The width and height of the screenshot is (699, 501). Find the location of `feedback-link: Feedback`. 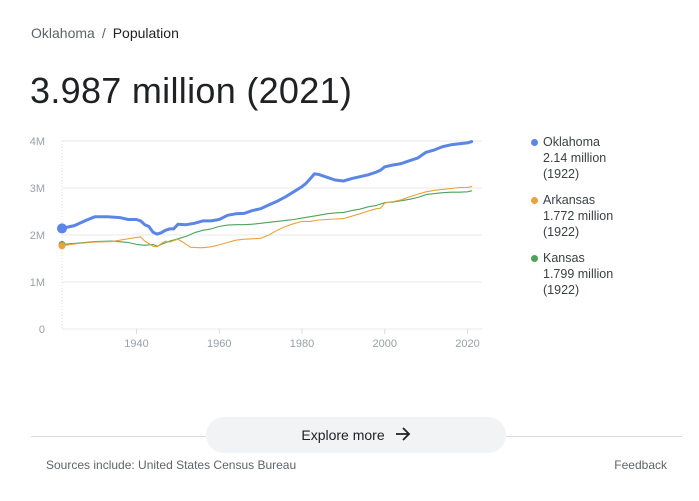

feedback-link: Feedback is located at coordinates (640, 465).